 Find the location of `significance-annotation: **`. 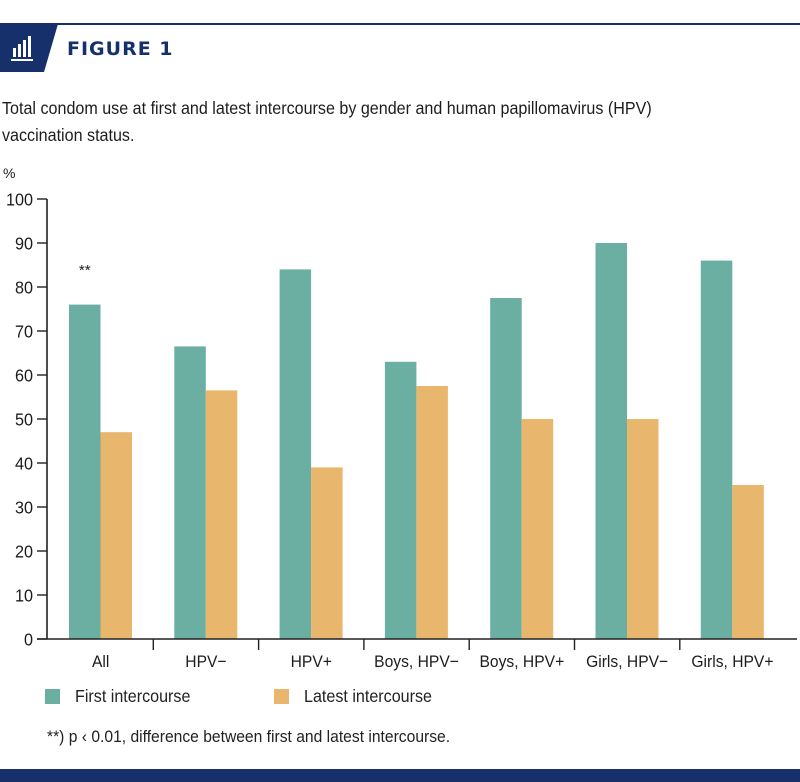

significance-annotation: ** is located at coordinates (85, 270).